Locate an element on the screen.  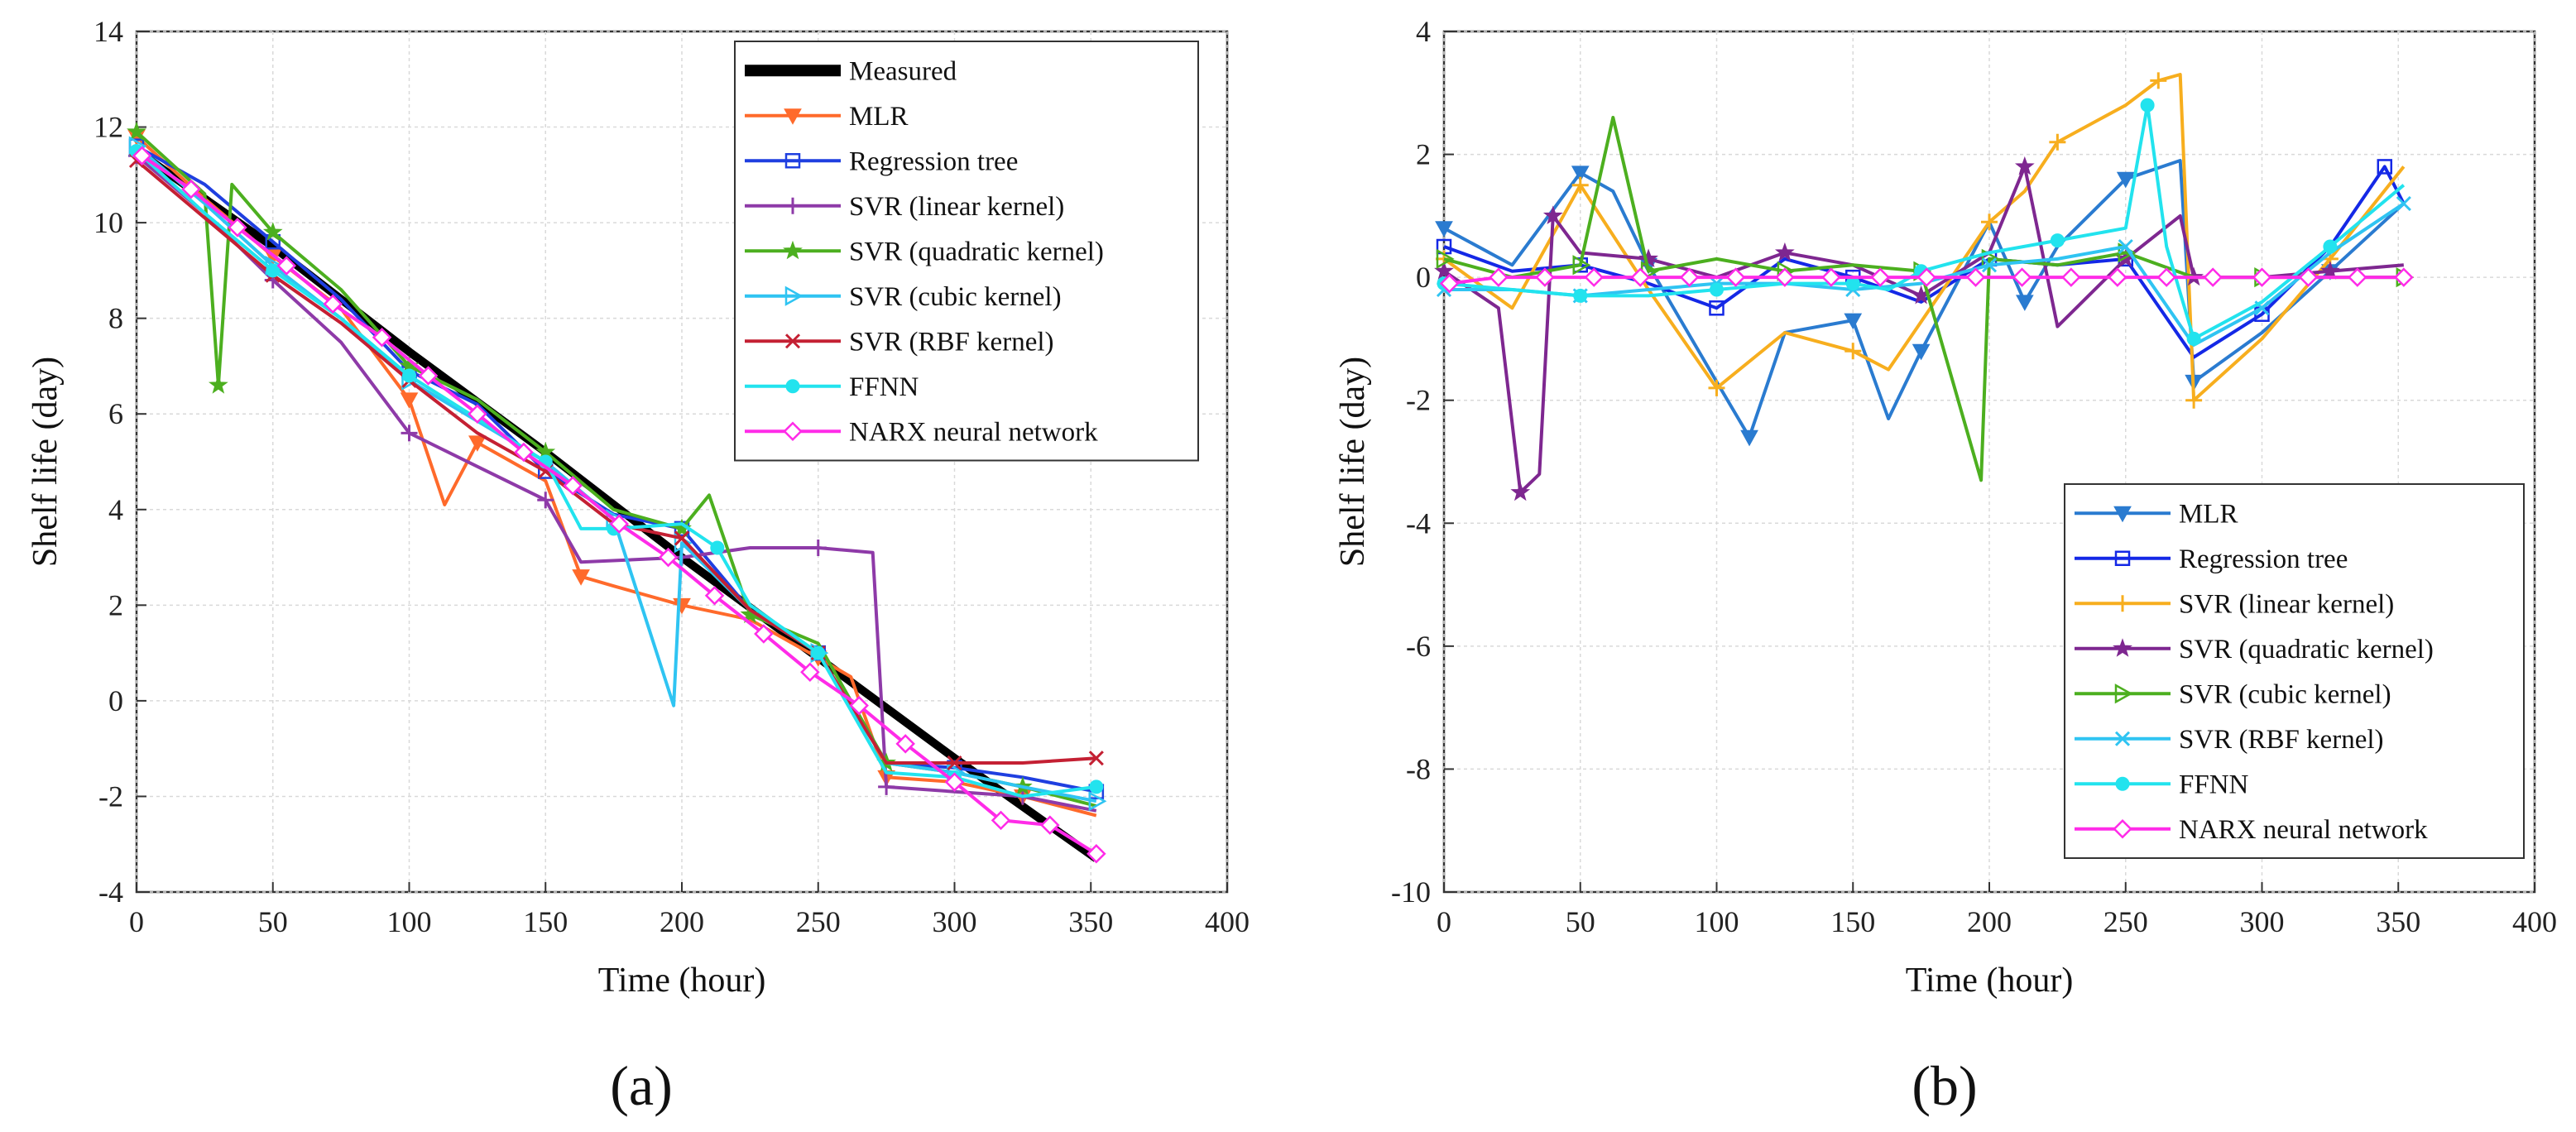
x-ticks-a: 0 50 100 150 200 250 300 350 400 is located at coordinates (690, 910).